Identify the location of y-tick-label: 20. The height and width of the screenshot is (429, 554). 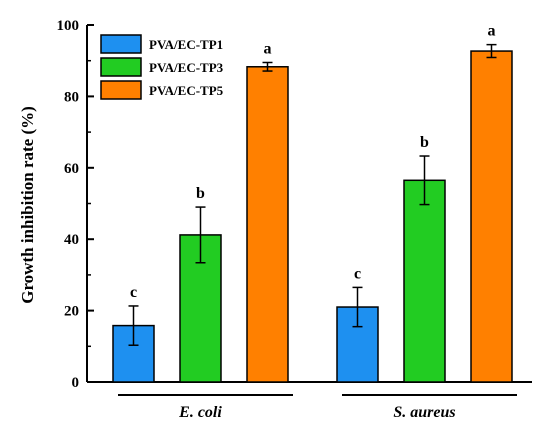
(71, 312).